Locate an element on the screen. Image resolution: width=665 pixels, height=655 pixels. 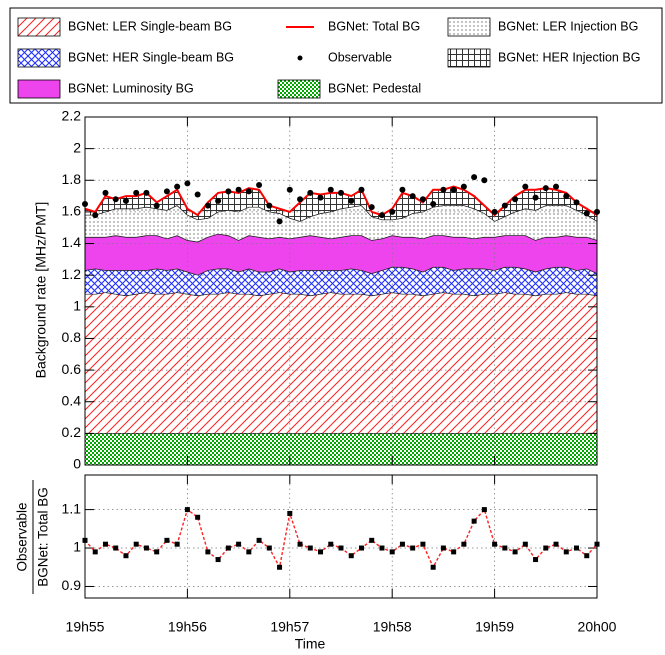
legend-box is located at coordinates (336, 55).